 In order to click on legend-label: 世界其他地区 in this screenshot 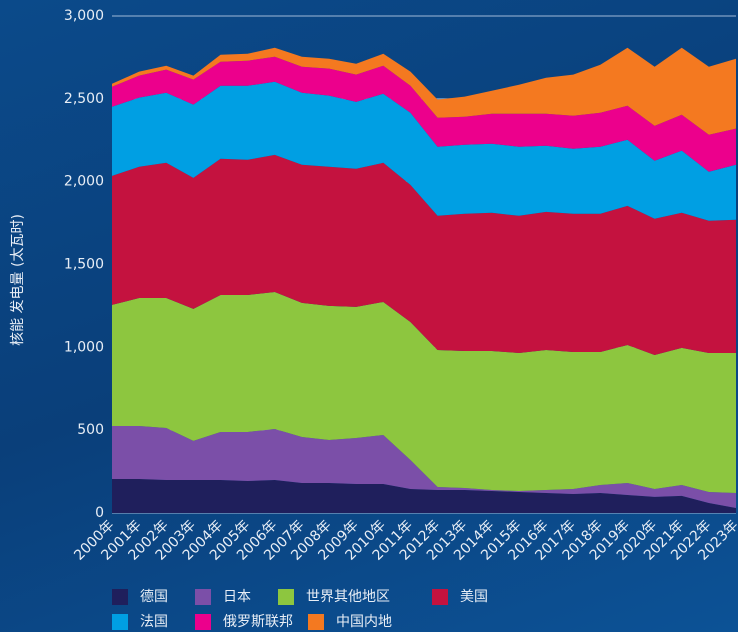, I will do `click(348, 597)`.